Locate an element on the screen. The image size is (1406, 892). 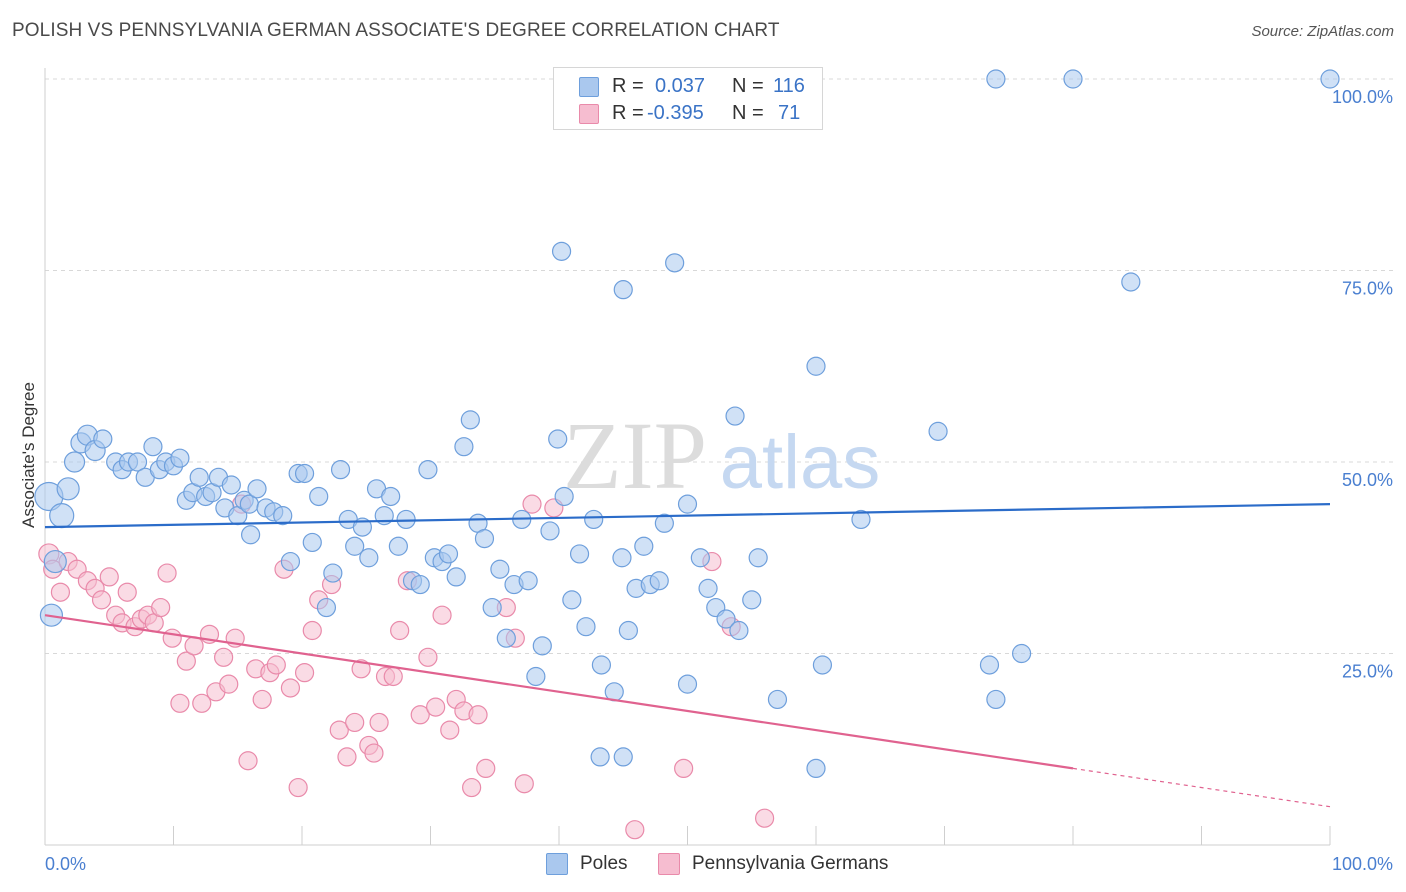
x-tick-label: 100.0% is located at coordinates (1362, 864).